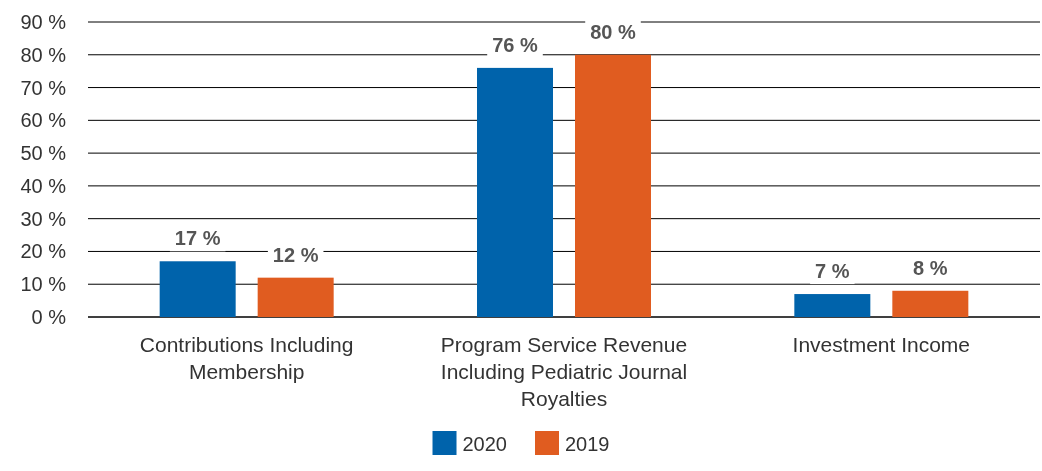  I want to click on y-tick-label: 90 %, so click(43, 22).